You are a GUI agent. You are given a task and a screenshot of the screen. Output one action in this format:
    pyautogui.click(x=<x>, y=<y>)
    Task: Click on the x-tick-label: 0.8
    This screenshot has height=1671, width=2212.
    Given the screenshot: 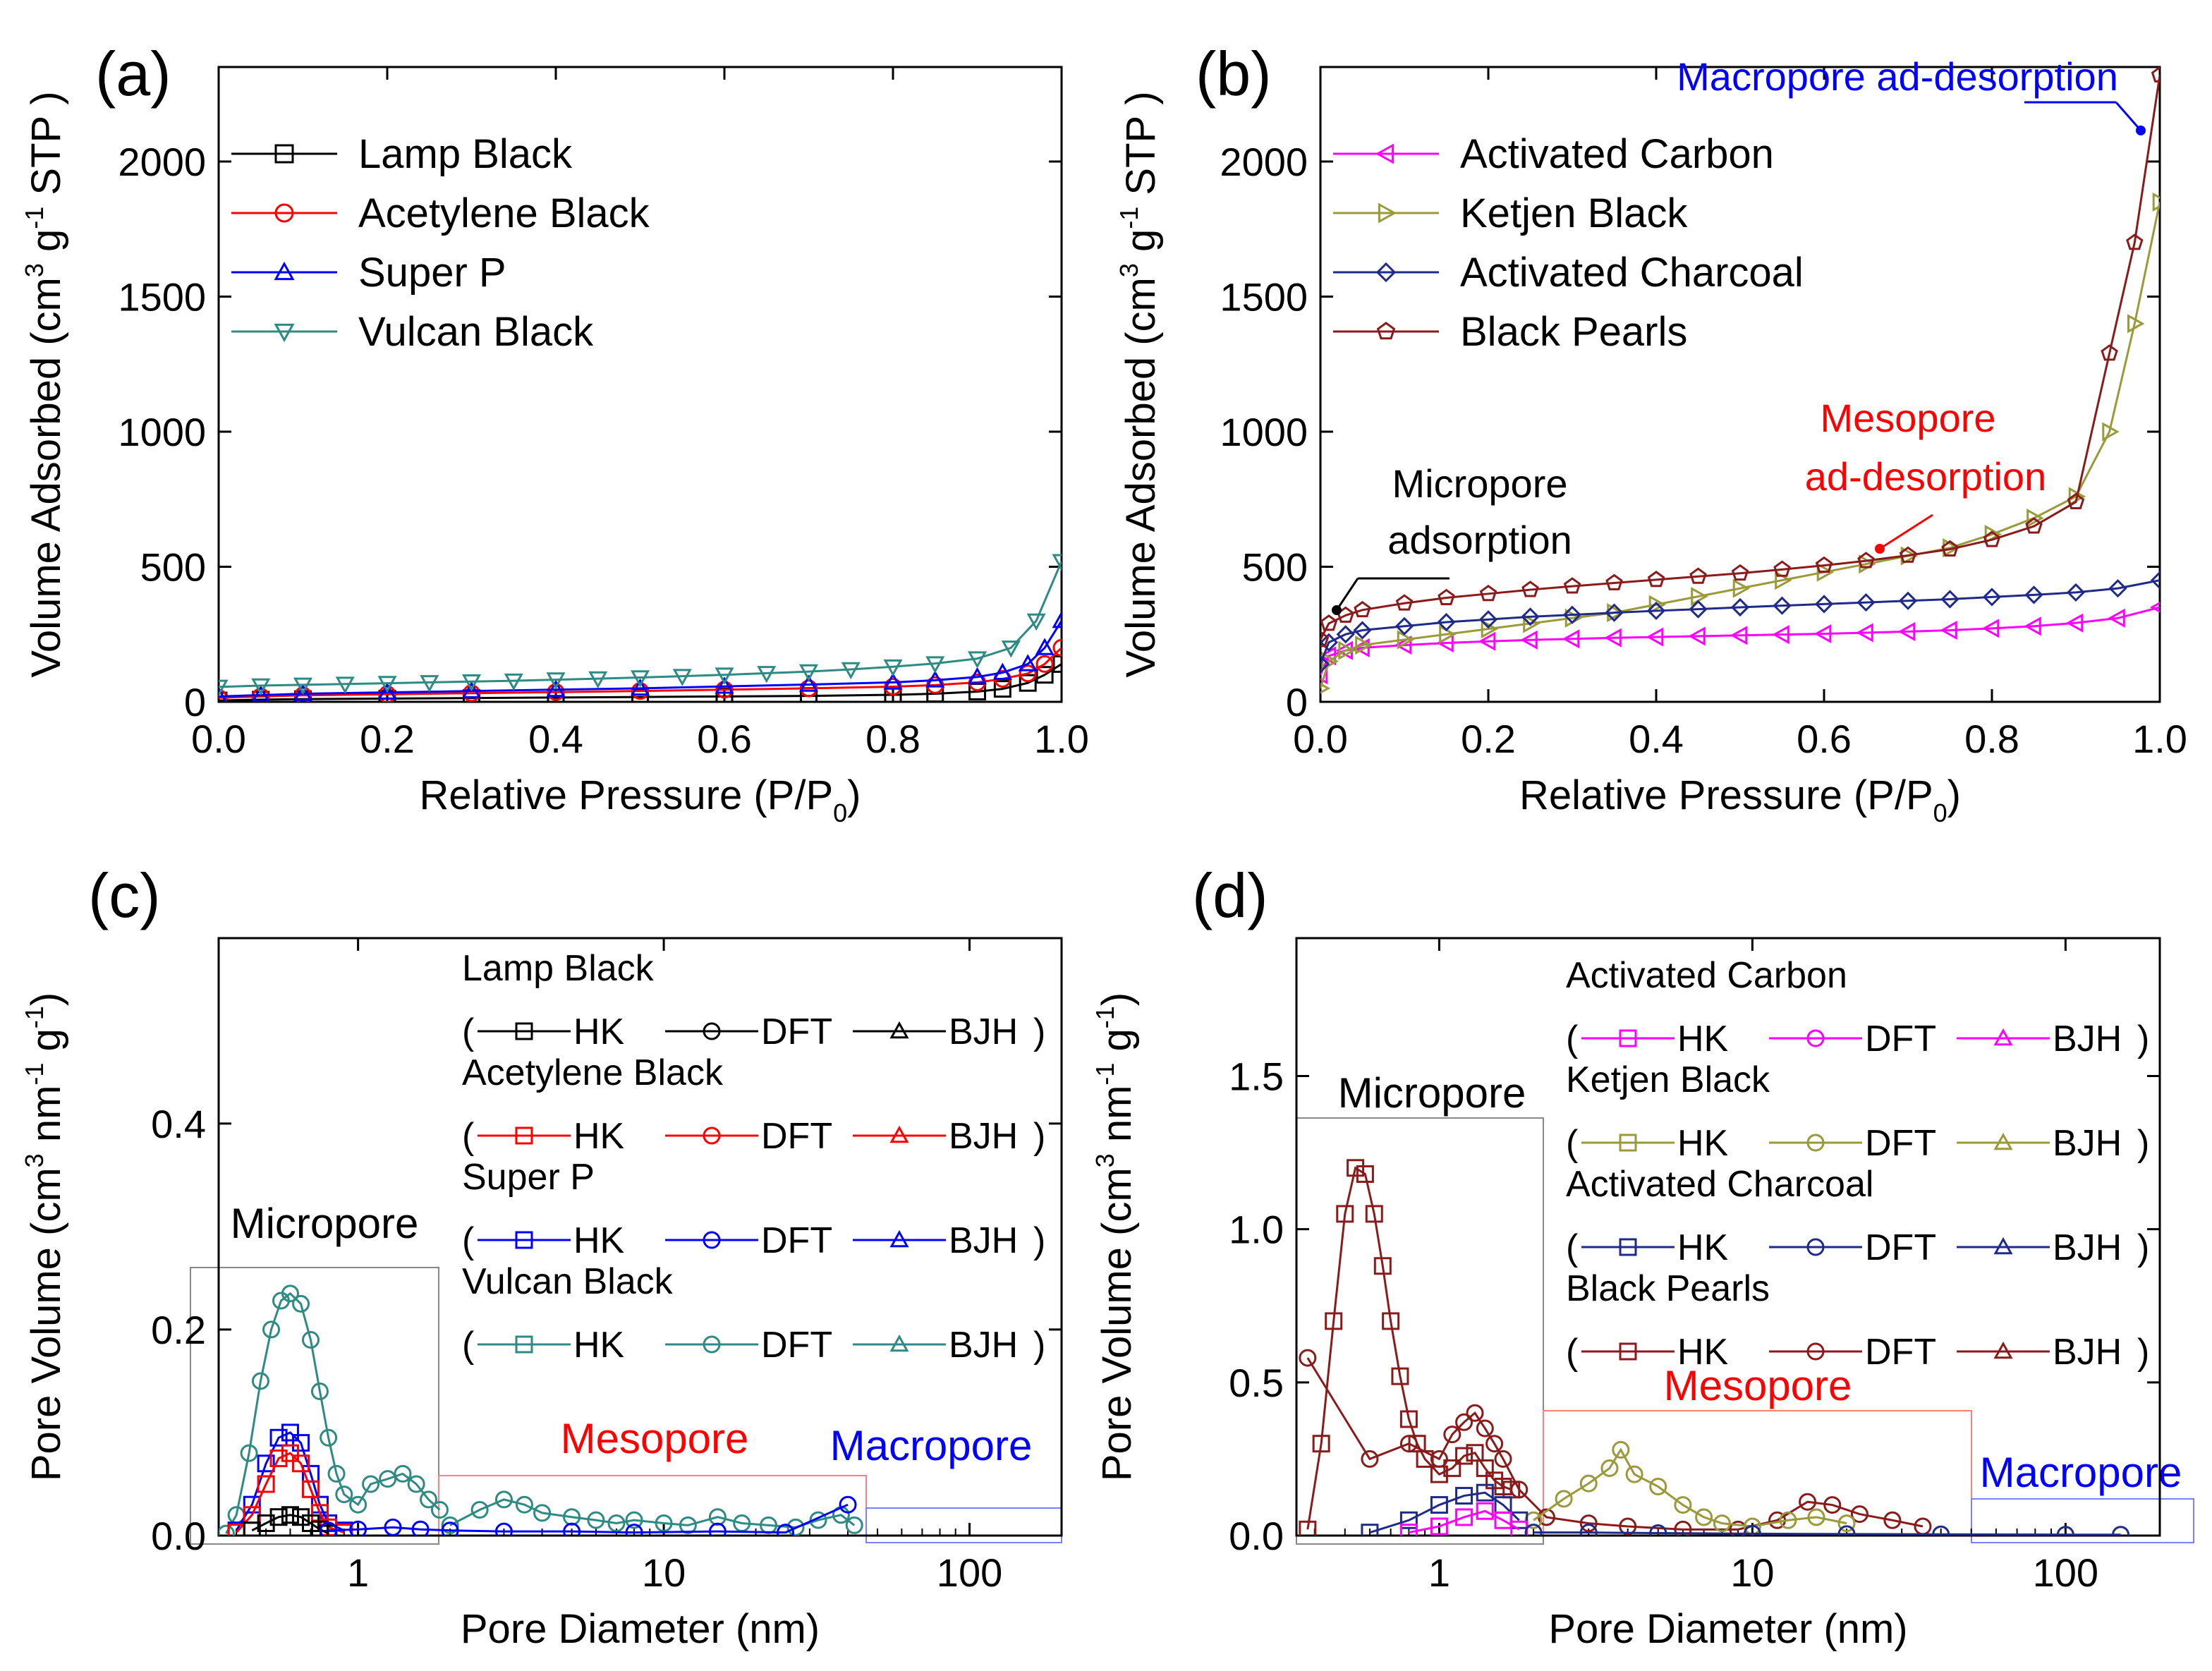 What is the action you would take?
    pyautogui.click(x=1992, y=739)
    